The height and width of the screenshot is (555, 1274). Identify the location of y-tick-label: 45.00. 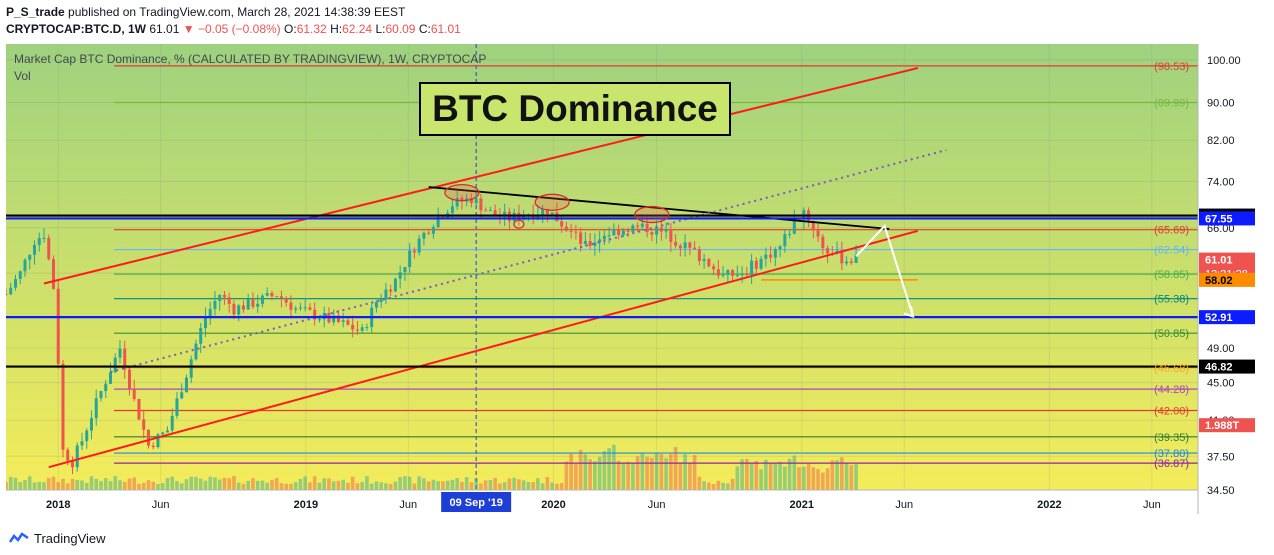
(1221, 384).